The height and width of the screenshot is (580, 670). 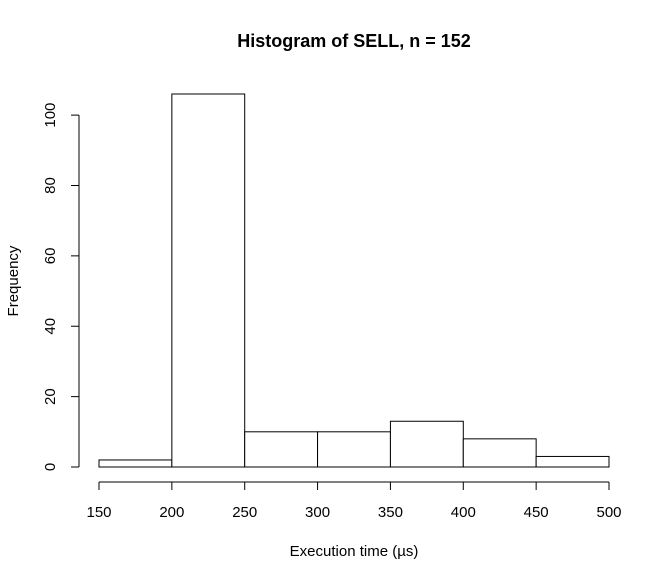 What do you see at coordinates (61, 287) in the screenshot?
I see `y-axis: 0 20 40 60 80 100` at bounding box center [61, 287].